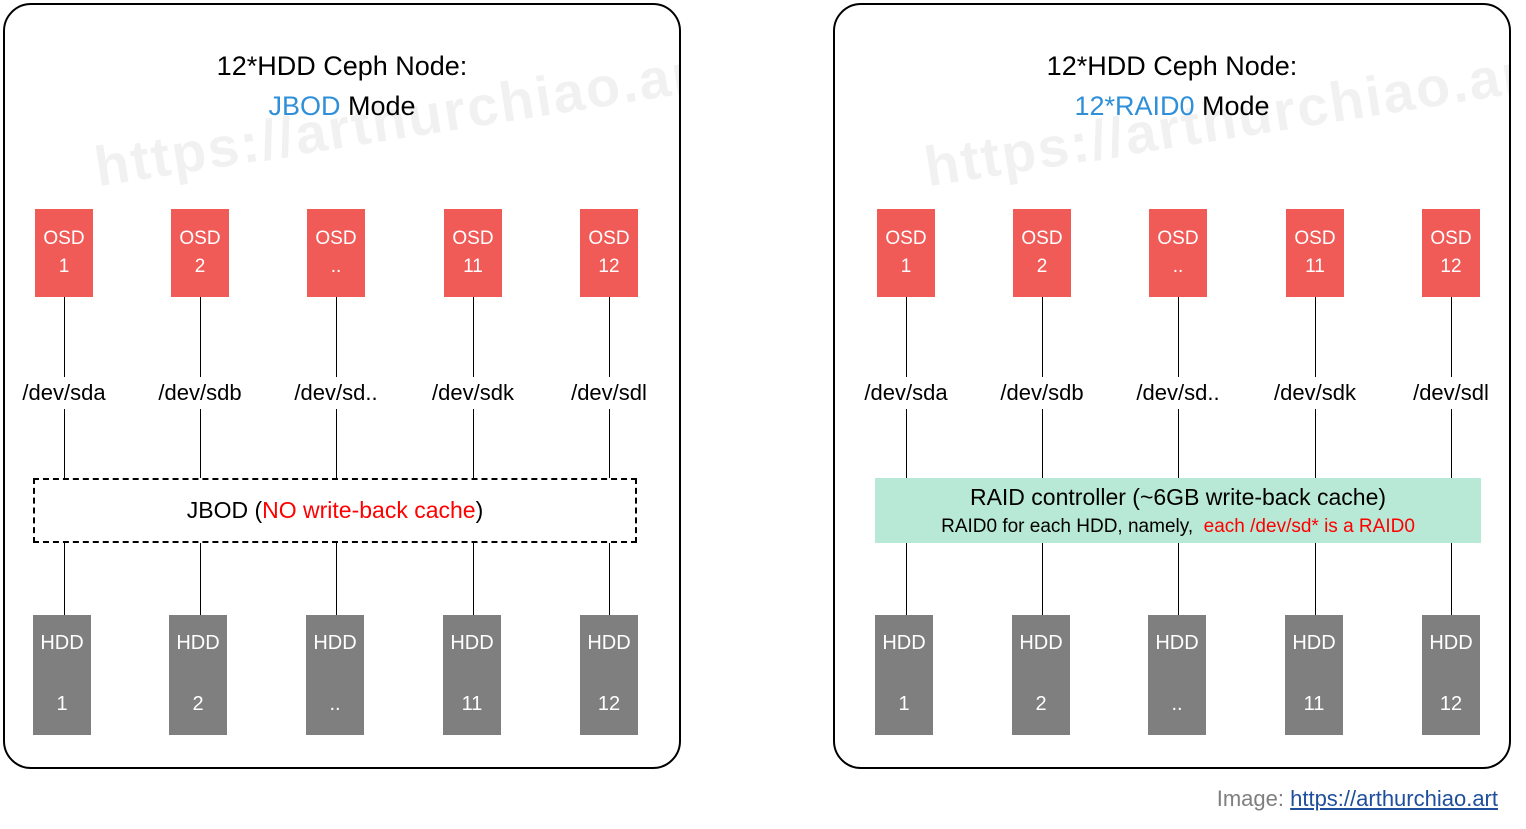 The height and width of the screenshot is (829, 1526). What do you see at coordinates (1451, 675) in the screenshot?
I see `hdd-box: HDD 12` at bounding box center [1451, 675].